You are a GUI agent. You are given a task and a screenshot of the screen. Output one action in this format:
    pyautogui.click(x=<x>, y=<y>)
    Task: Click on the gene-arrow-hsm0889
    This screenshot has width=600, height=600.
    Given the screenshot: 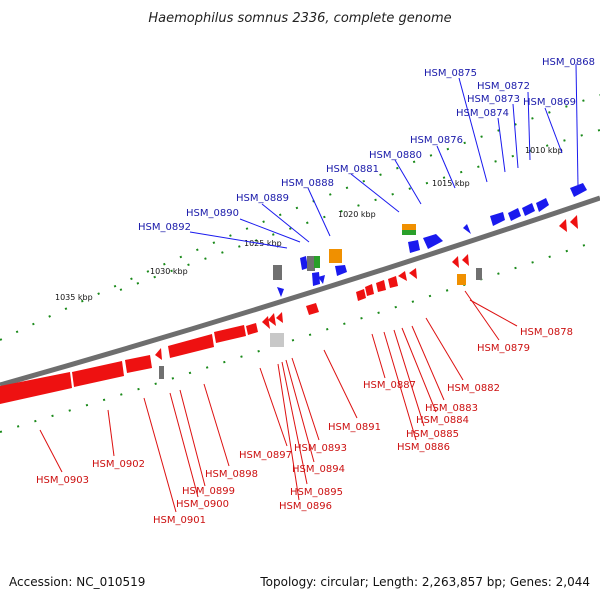 What is the action you would take?
    pyautogui.click(x=321, y=279)
    